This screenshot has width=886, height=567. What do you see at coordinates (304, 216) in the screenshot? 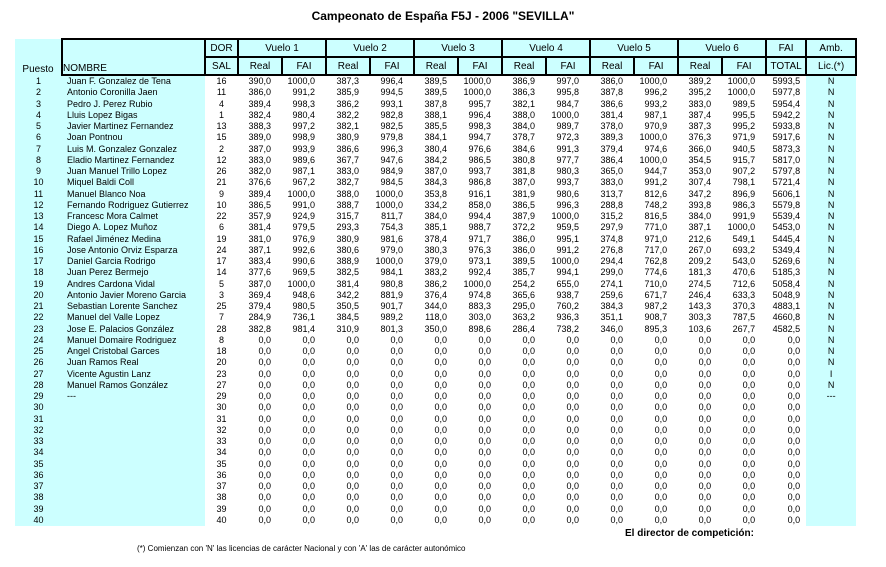
I see `cell-fai-vuelo-1: 924,9` at bounding box center [304, 216].